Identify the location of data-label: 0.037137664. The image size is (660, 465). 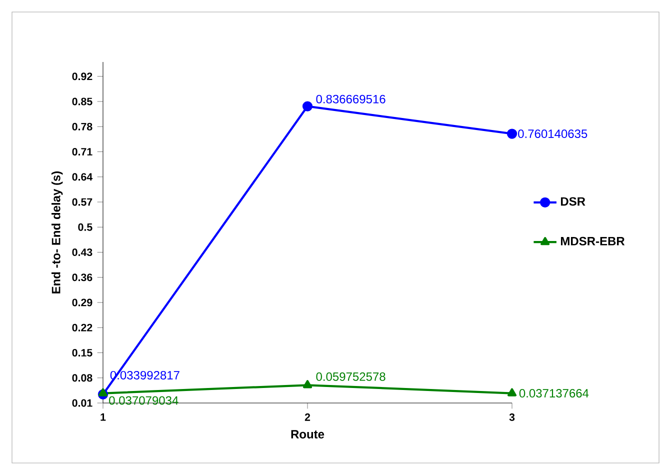
(554, 393).